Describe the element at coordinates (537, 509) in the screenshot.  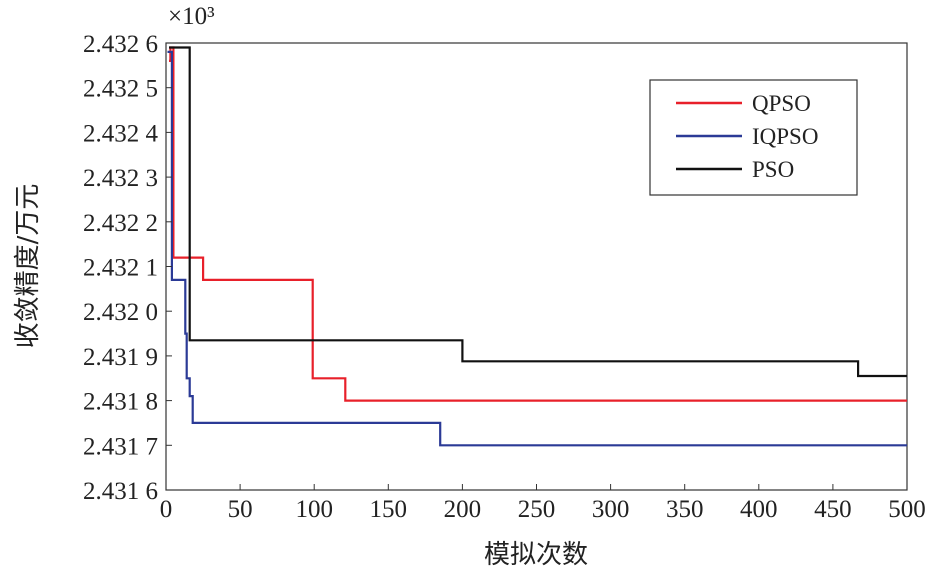
I see `x-tick-label: 250` at that location.